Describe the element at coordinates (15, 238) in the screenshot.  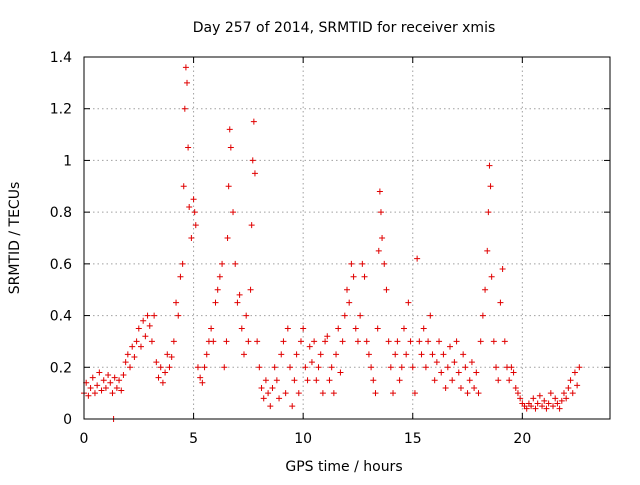
I see `y-axis-label: SRMTID / TECUs` at that location.